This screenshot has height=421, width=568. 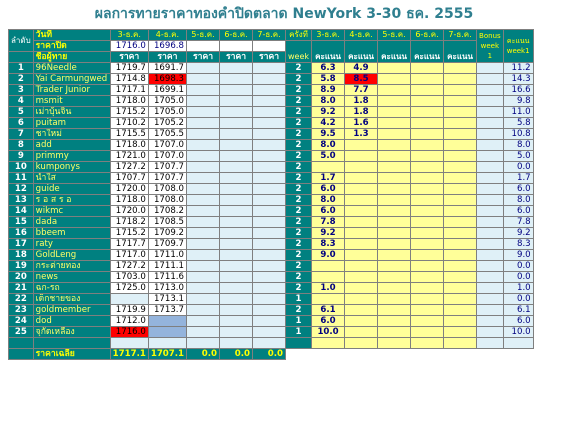 What do you see at coordinates (129, 200) in the screenshot?
I see `price-cell: 1718.0` at bounding box center [129, 200].